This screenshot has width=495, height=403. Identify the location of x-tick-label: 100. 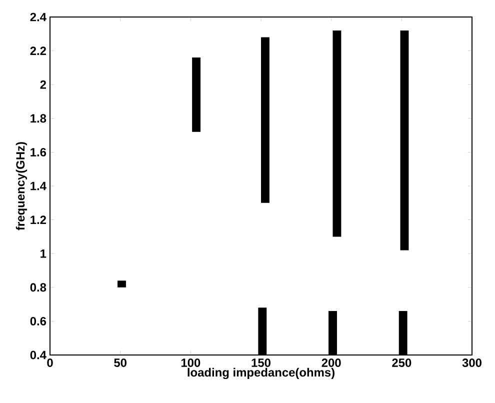
(190, 362).